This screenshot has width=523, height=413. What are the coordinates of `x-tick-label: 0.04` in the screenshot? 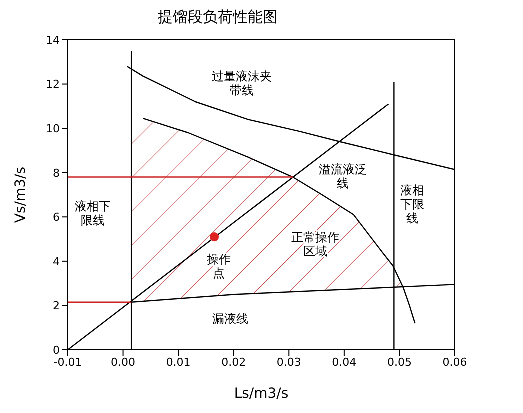 It's located at (344, 362).